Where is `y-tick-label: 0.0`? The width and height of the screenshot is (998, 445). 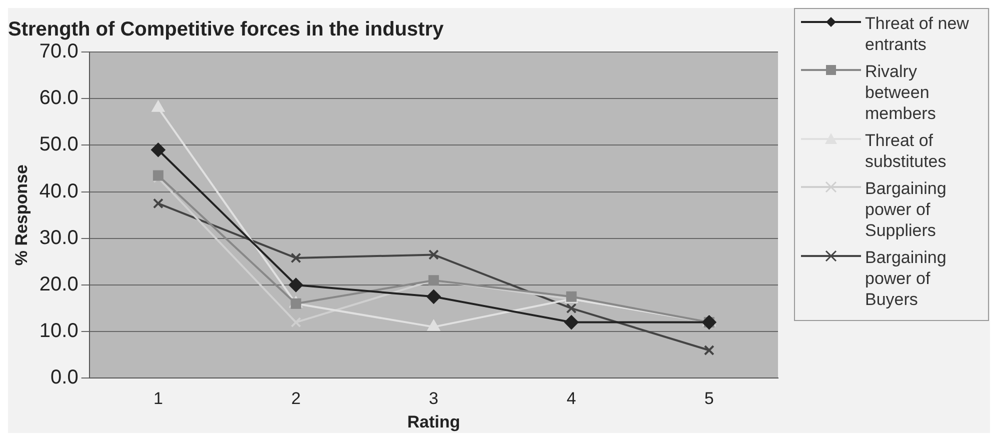
y-tick-label: 0.0 is located at coordinates (64, 377).